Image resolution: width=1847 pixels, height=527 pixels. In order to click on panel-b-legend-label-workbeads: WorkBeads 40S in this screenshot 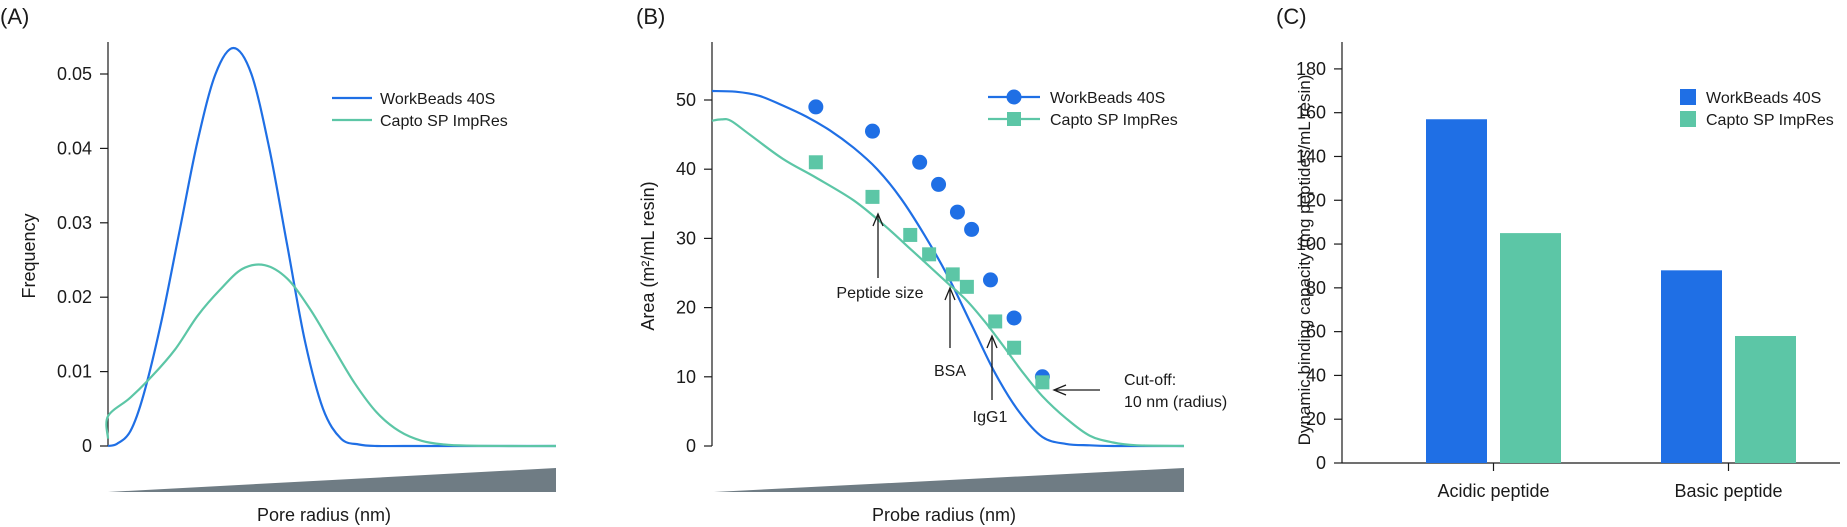, I will do `click(1107, 98)`.